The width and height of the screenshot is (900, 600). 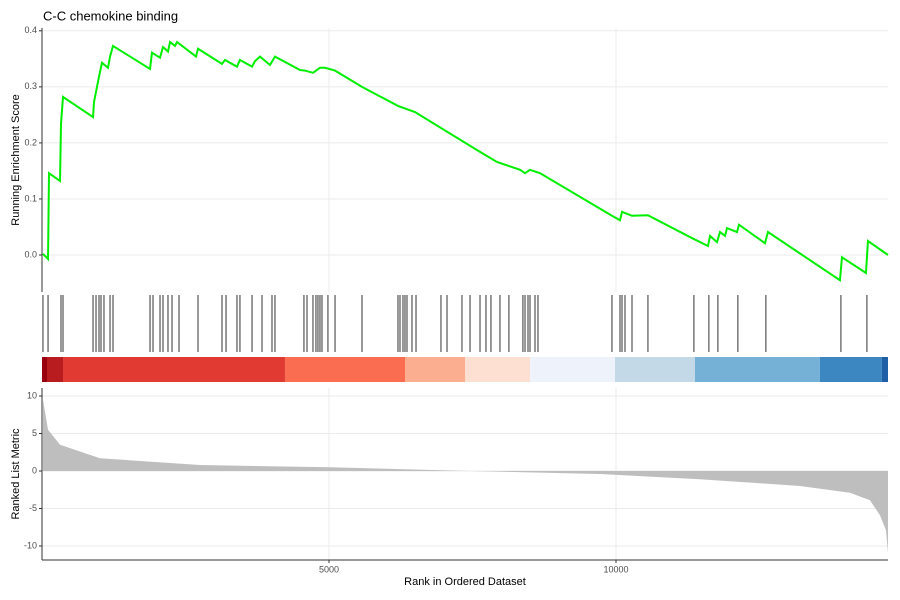 I want to click on y-tick-label: 10, so click(x=32, y=395).